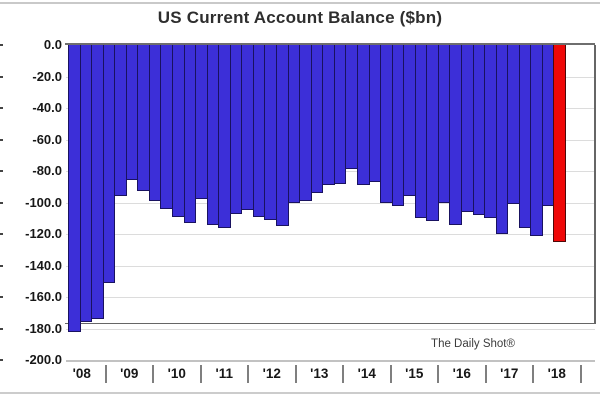 The width and height of the screenshot is (600, 400). Describe the element at coordinates (473, 344) in the screenshot. I see `daily-shot-watermark: The Daily Shot®` at that location.